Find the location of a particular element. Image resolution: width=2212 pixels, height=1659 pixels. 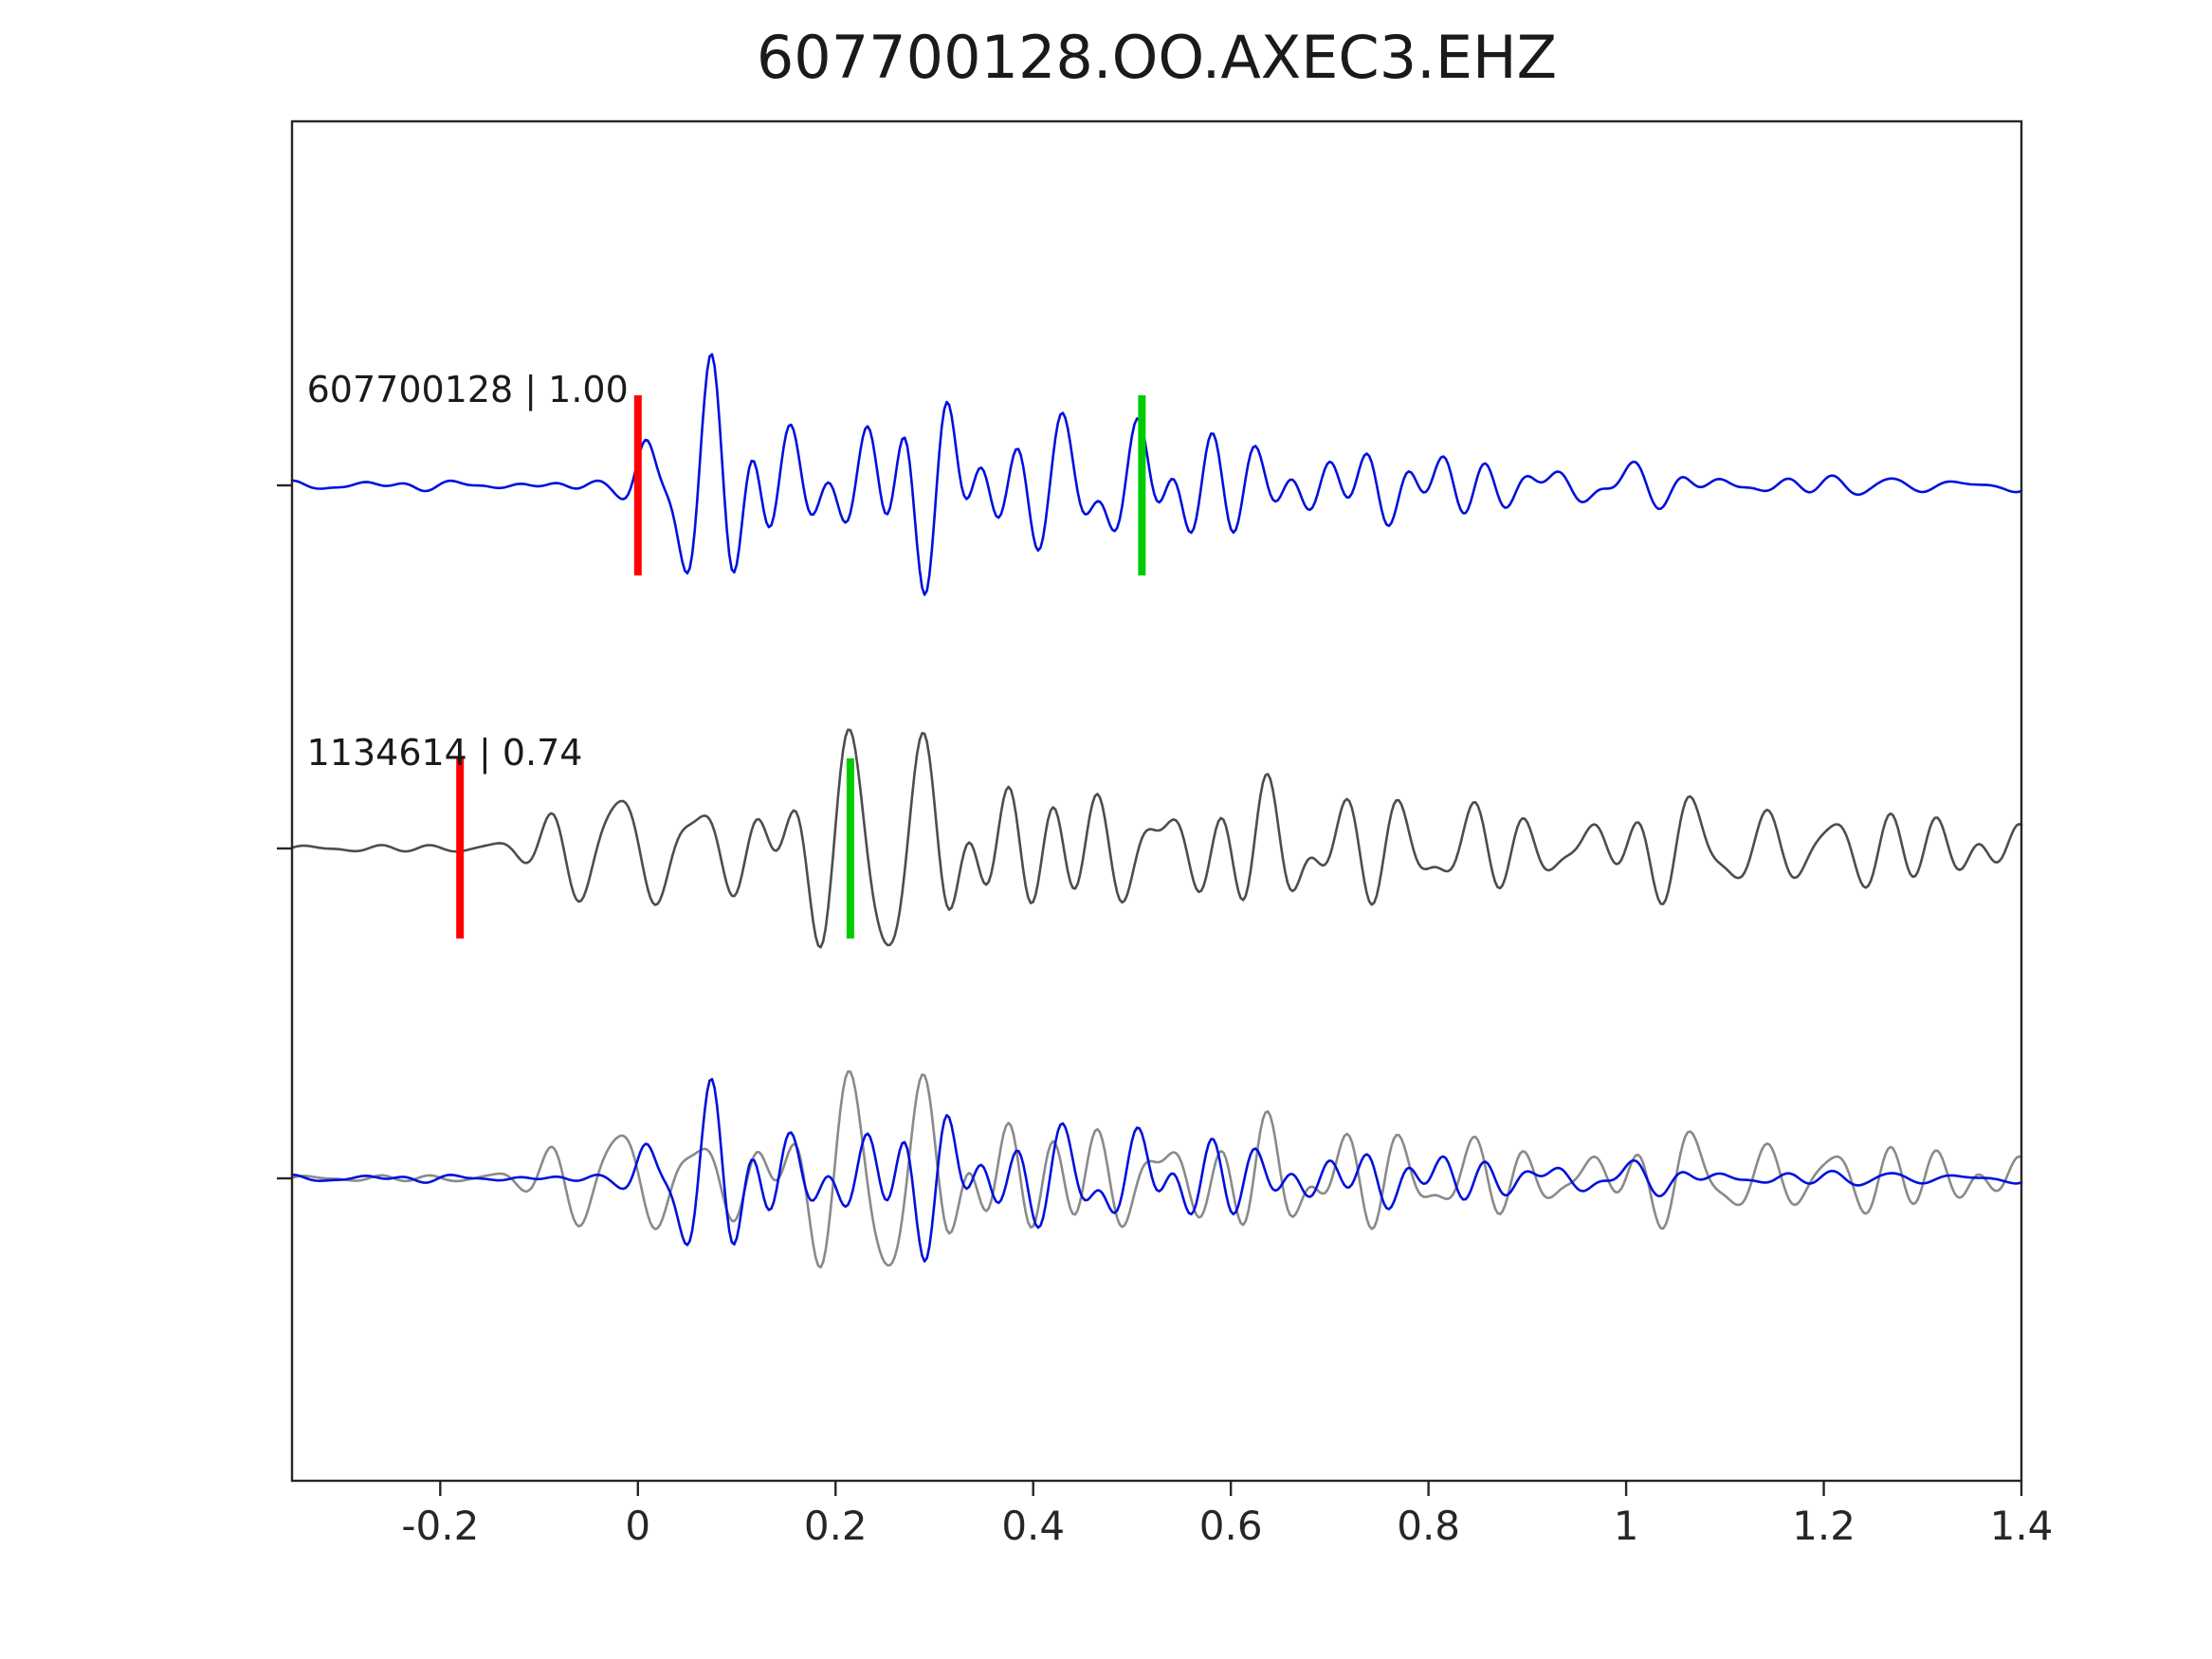

waveform-overlay-blue is located at coordinates (1156, 1170).